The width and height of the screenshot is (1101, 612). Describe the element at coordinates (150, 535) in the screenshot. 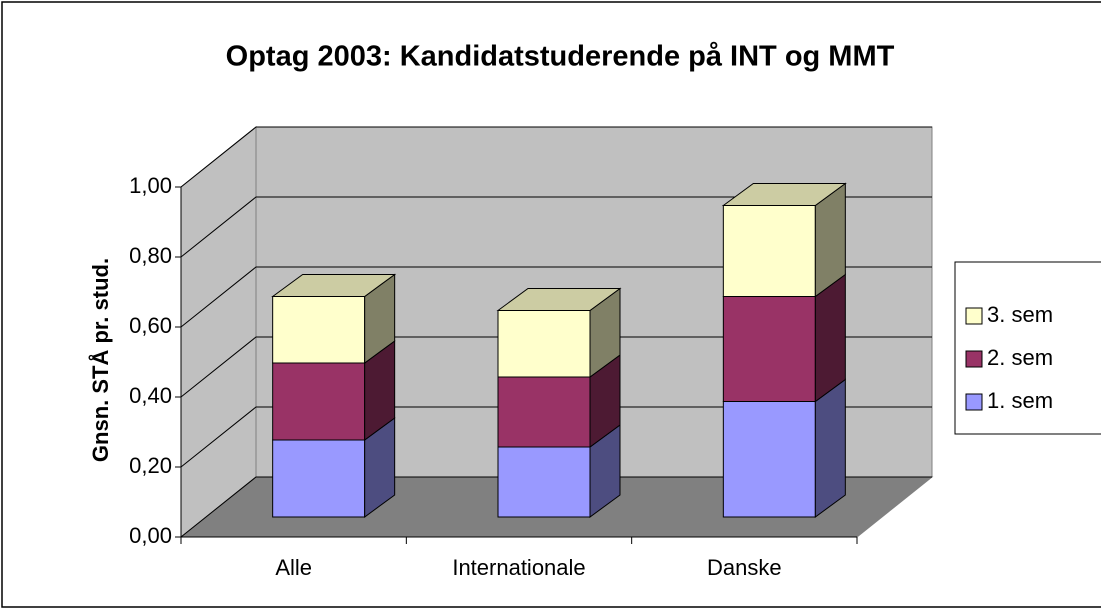

I see `y-tick-label: 0,00` at that location.